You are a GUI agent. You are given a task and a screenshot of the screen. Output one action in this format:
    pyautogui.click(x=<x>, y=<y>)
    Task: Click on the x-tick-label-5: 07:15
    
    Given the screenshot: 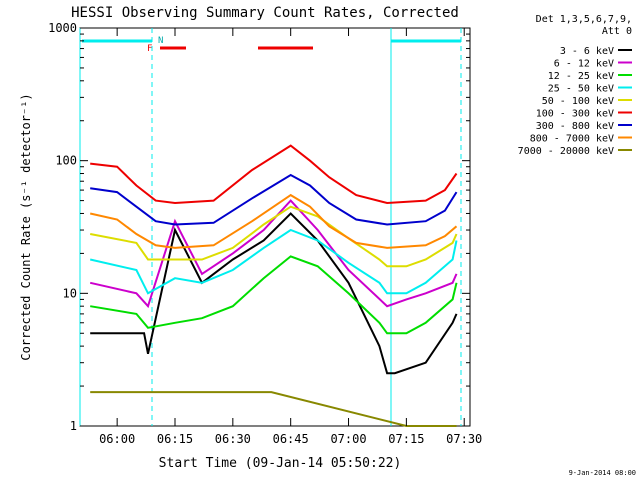 What is the action you would take?
    pyautogui.click(x=406, y=439)
    